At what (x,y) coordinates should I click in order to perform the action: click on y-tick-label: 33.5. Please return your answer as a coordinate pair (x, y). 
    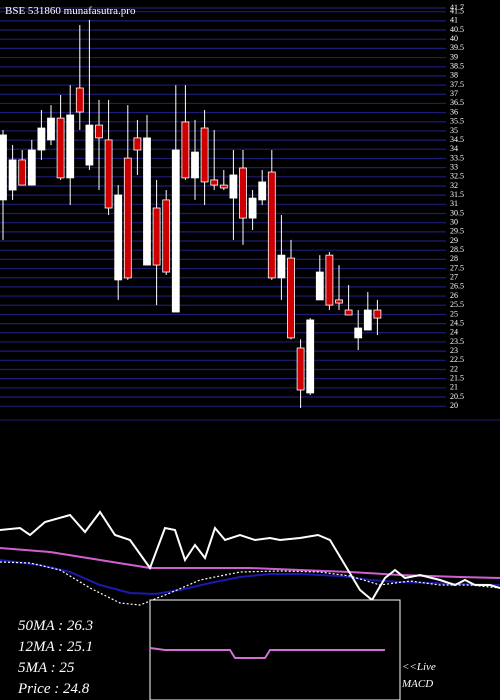
    Looking at the image, I should click on (457, 157).